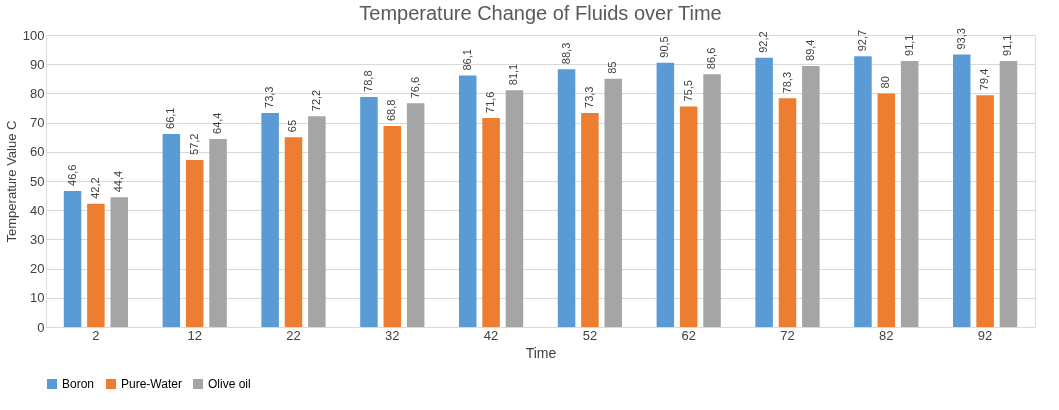  I want to click on data-label: 42,2, so click(94, 188).